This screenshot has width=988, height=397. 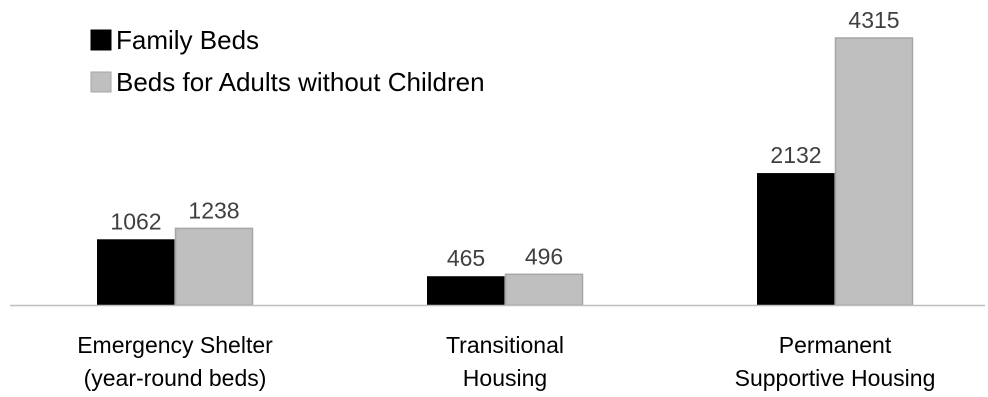 I want to click on x-tick-label-0-line-1: (year-round beds), so click(x=175, y=378).